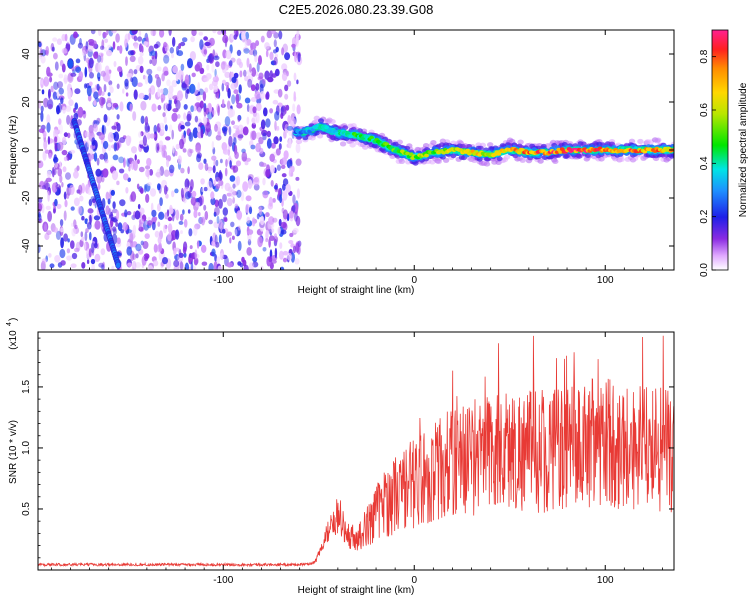 The image size is (750, 600). I want to click on snr-y-multiplier-base: (x10, so click(13, 340).